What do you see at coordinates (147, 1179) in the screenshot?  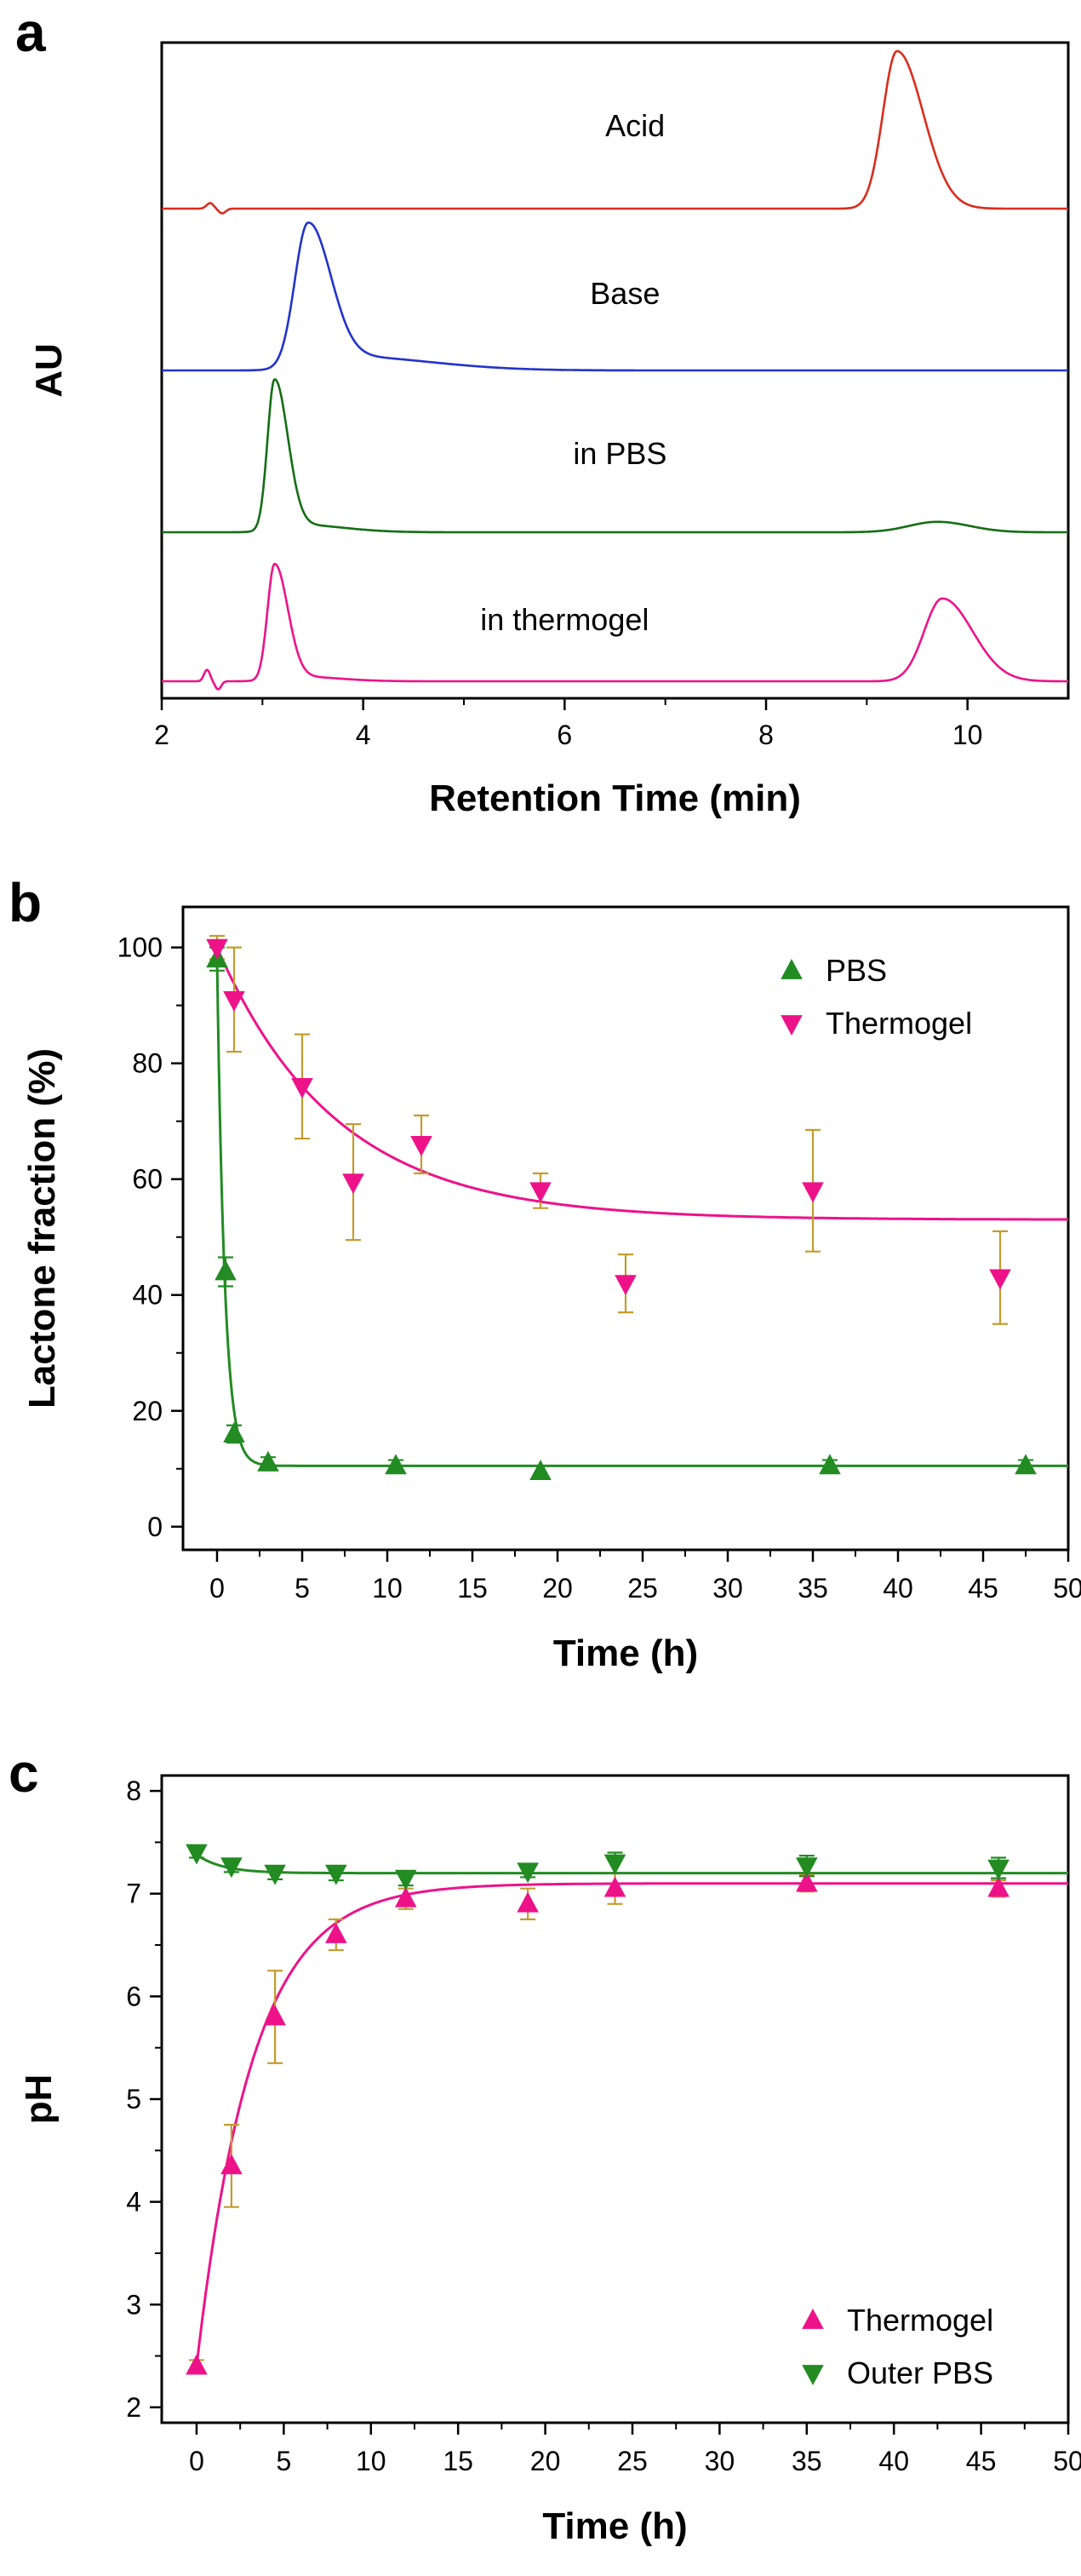 I see `svg-text: 60` at bounding box center [147, 1179].